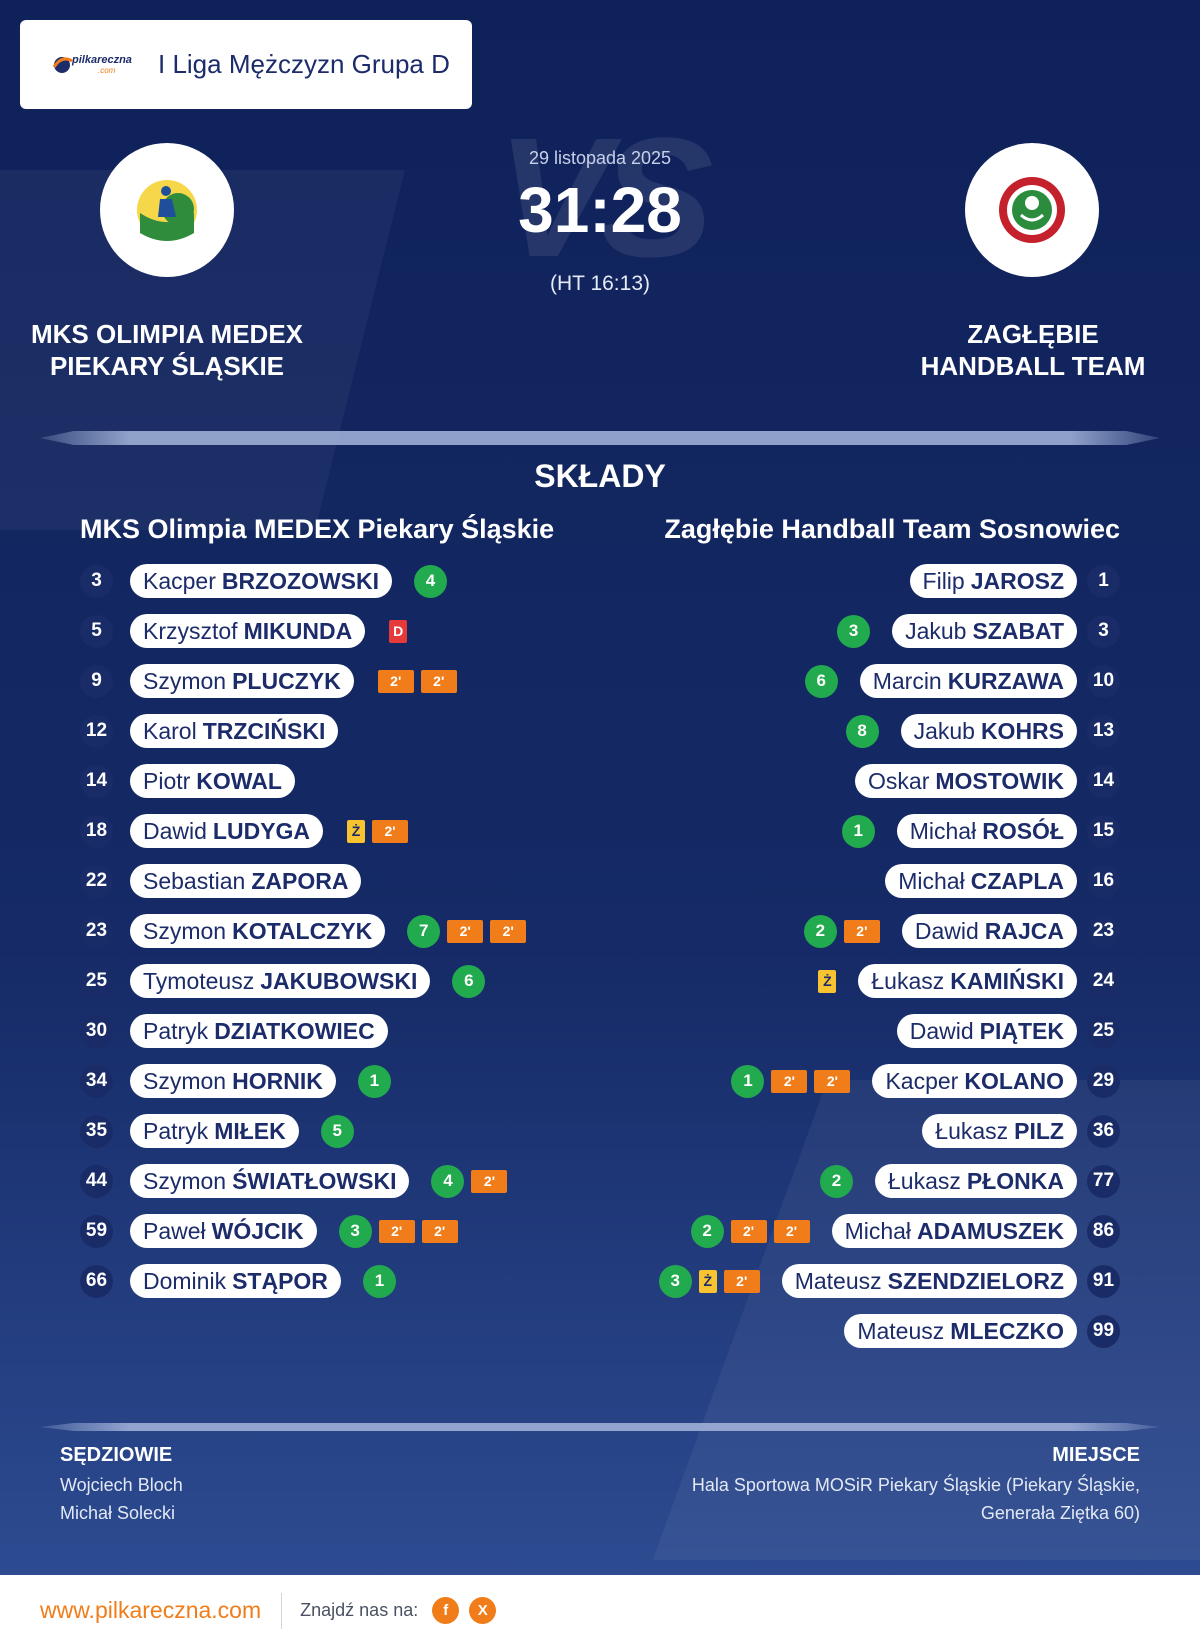 Image resolution: width=1200 pixels, height=1646 pixels. What do you see at coordinates (840, 731) in the screenshot?
I see `player-row: 8 Jakub KOHRS 13` at bounding box center [840, 731].